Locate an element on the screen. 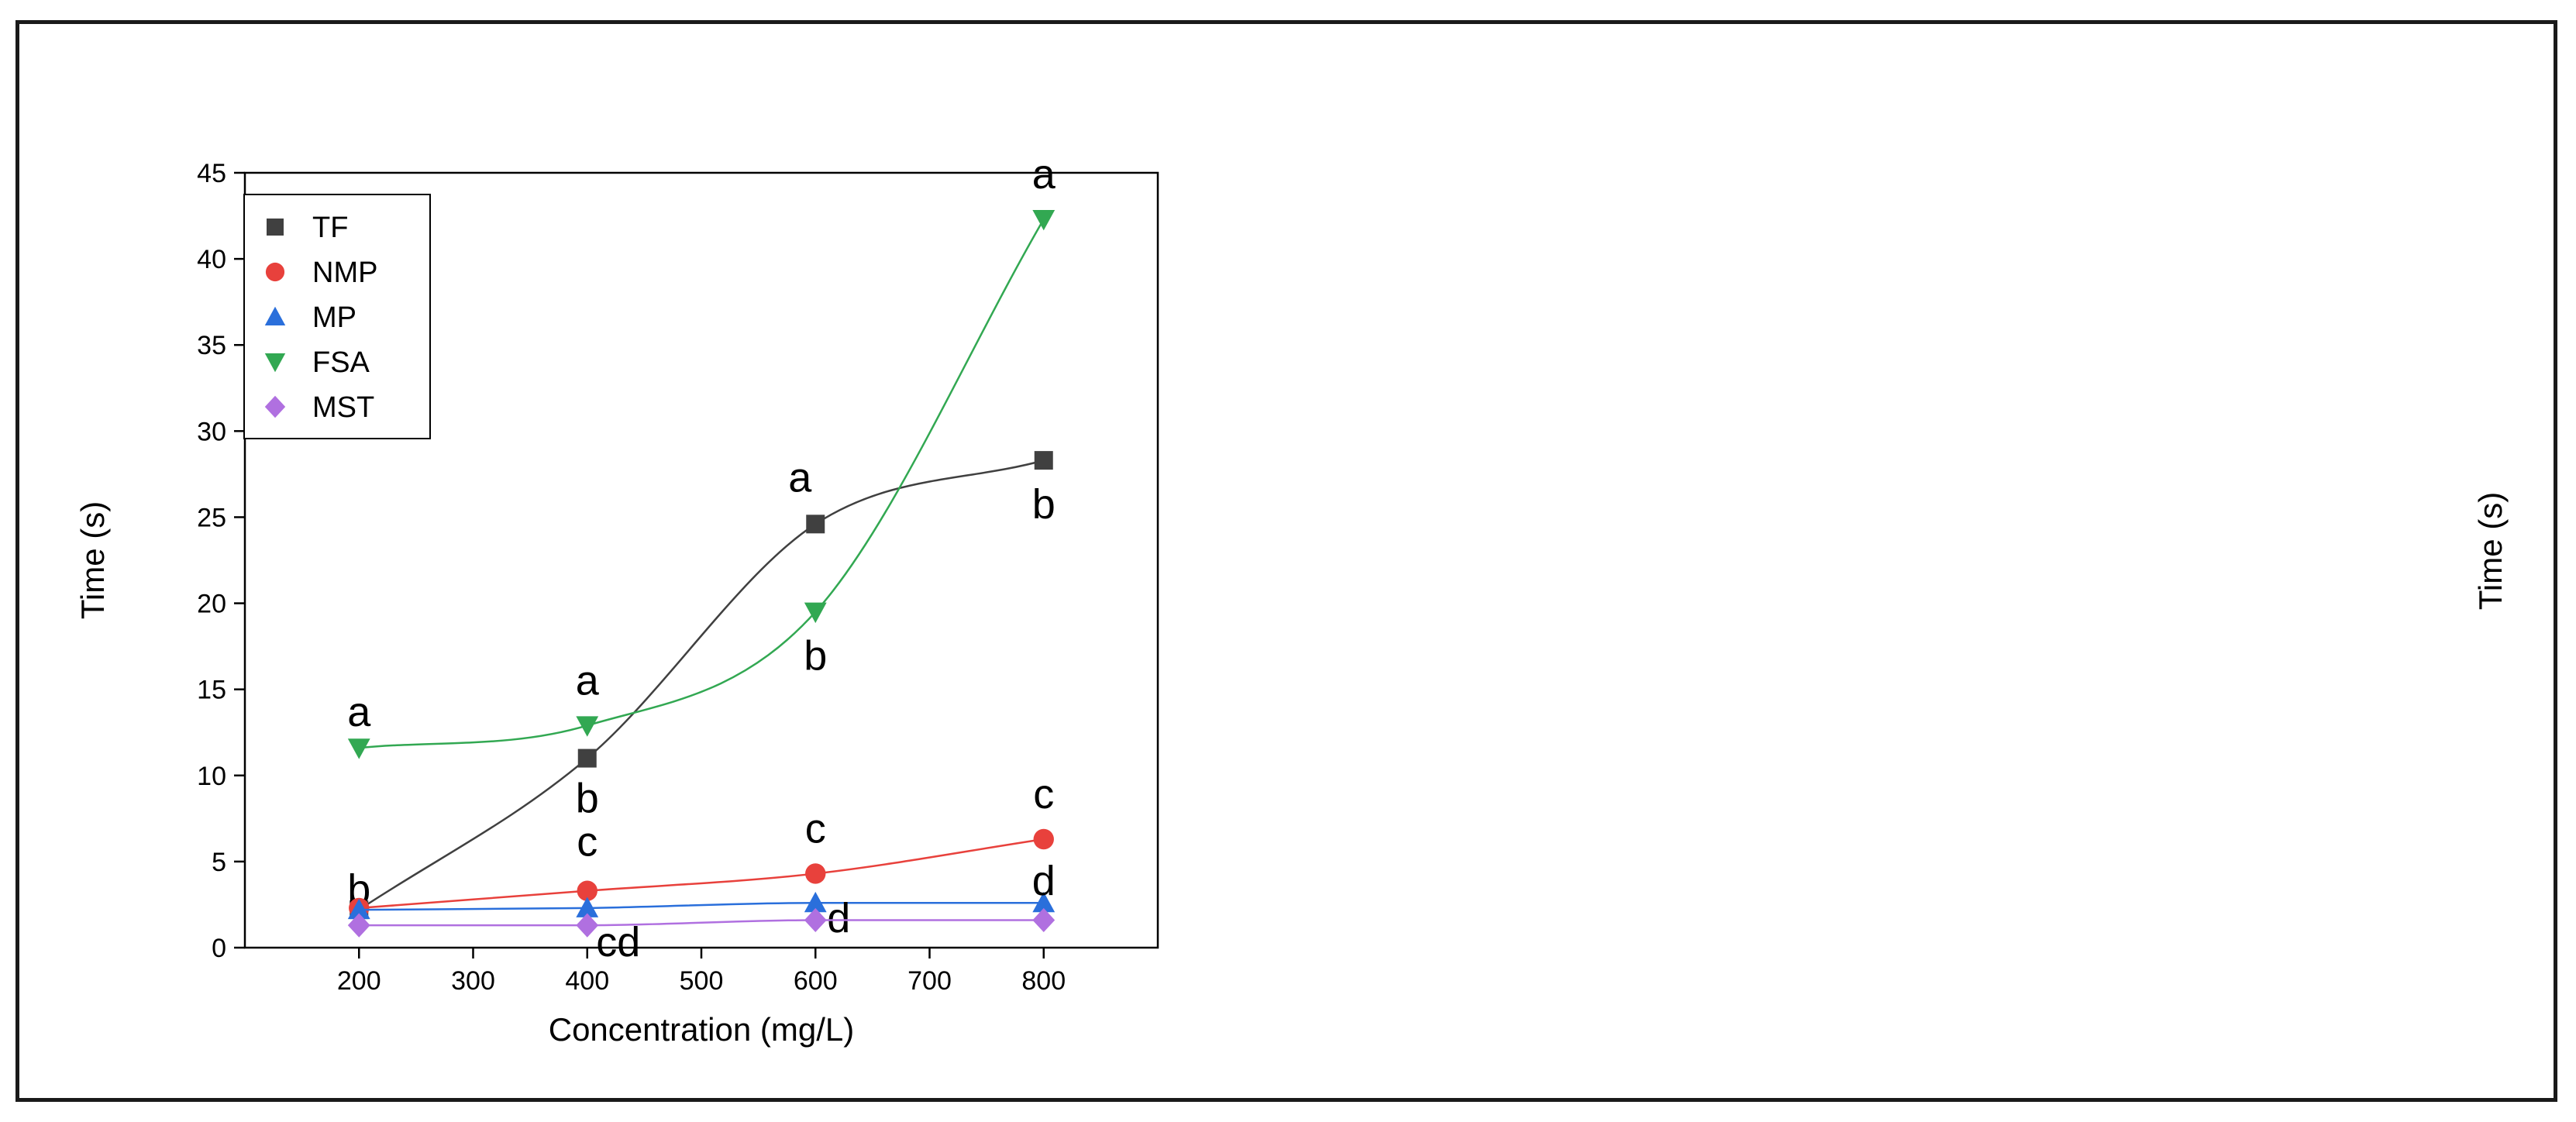  chart0-legend-swatch-tf is located at coordinates (275, 228).